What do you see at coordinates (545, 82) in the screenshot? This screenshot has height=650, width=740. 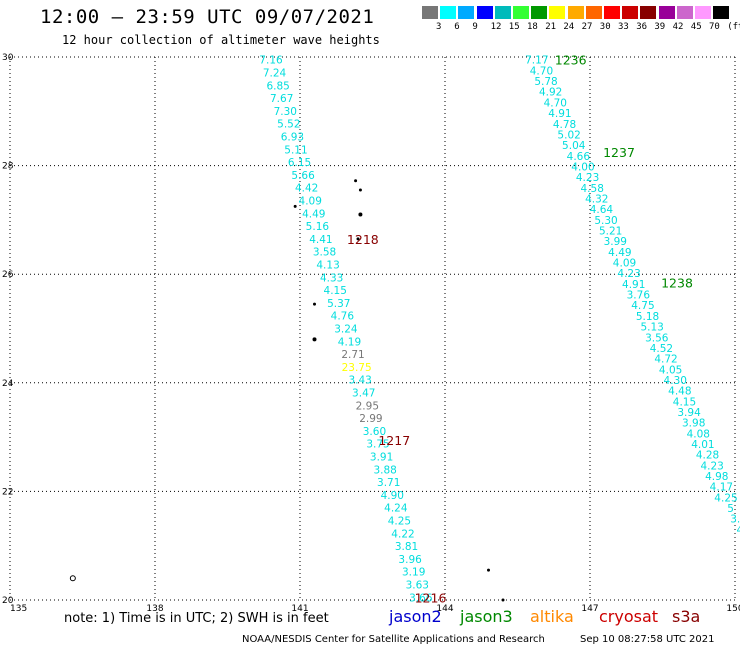 I see `wave-height-label: 5.78` at bounding box center [545, 82].